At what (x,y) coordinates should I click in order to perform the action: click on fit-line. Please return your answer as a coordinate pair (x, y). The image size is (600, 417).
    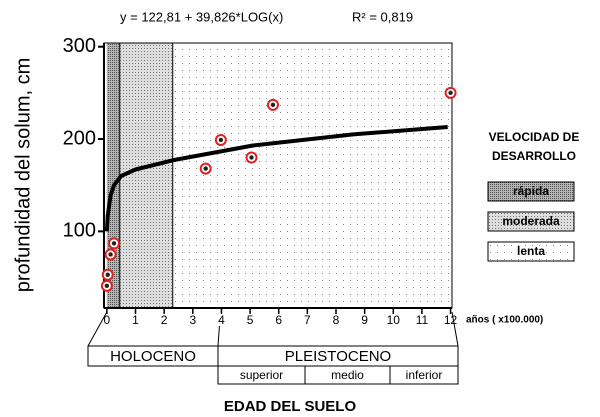
    Looking at the image, I should click on (276, 178).